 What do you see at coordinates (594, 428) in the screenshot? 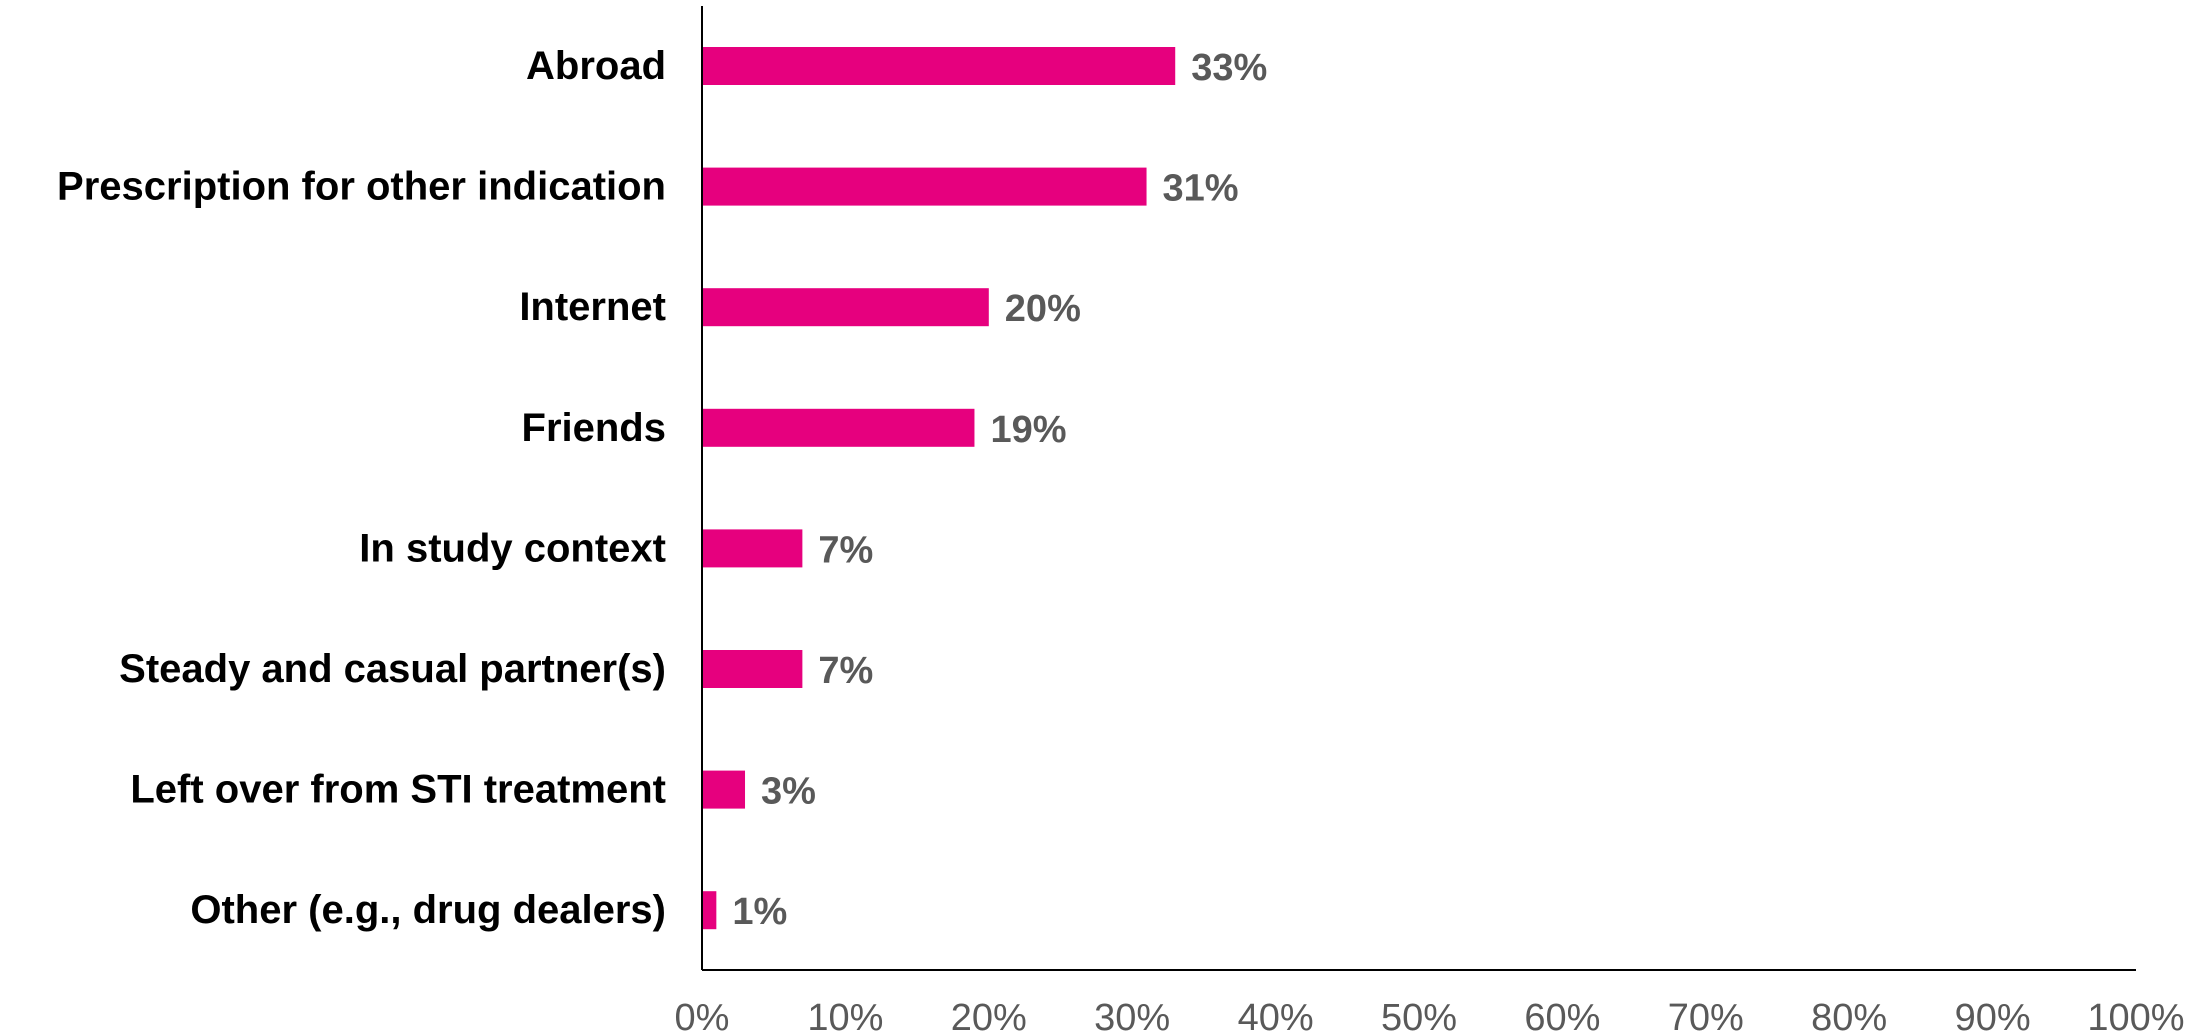
I see `category-label: Friends` at bounding box center [594, 428].